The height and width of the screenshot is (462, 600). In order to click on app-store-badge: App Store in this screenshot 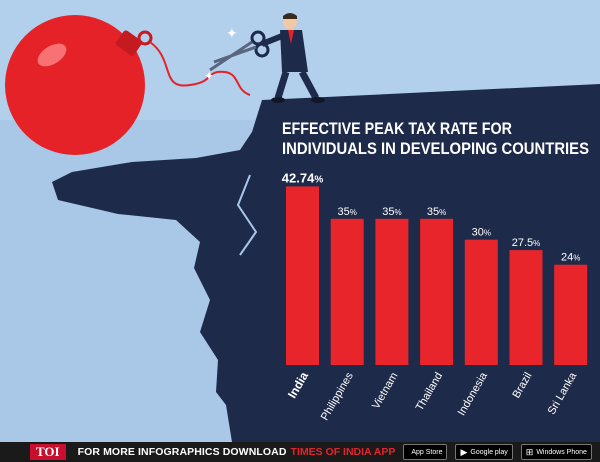, I will do `click(425, 452)`.